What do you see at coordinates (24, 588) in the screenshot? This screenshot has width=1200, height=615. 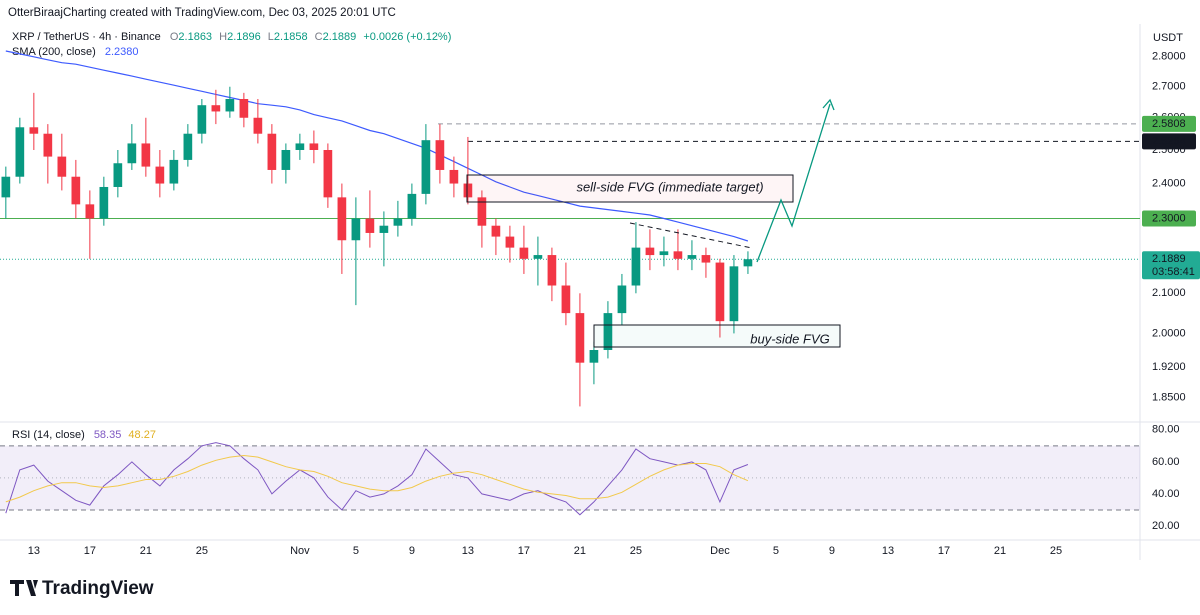 I see `logo-mark` at bounding box center [24, 588].